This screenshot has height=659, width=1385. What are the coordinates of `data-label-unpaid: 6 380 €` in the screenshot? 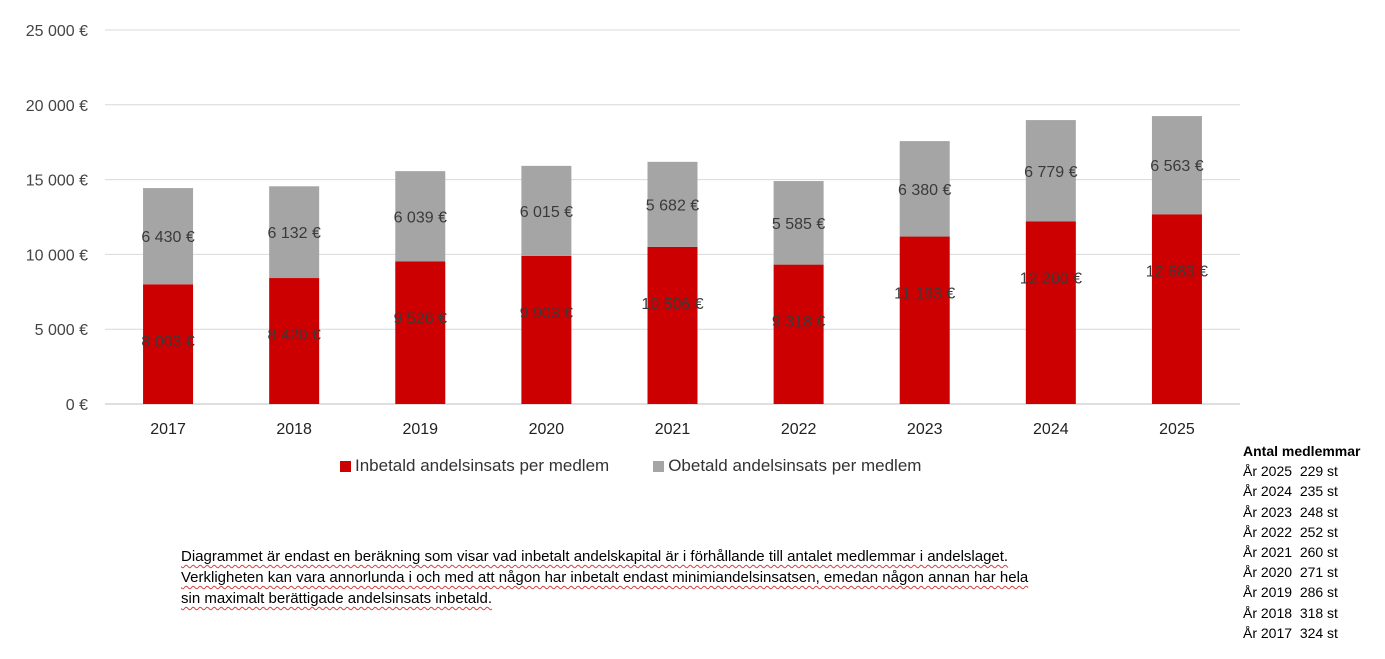 It's located at (924, 190).